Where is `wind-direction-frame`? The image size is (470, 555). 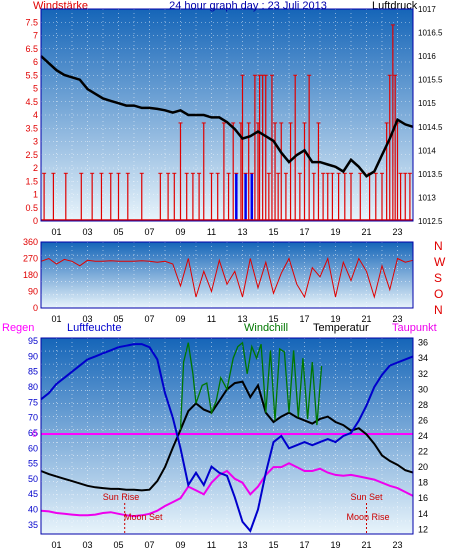 wind-direction-frame is located at coordinates (227, 275).